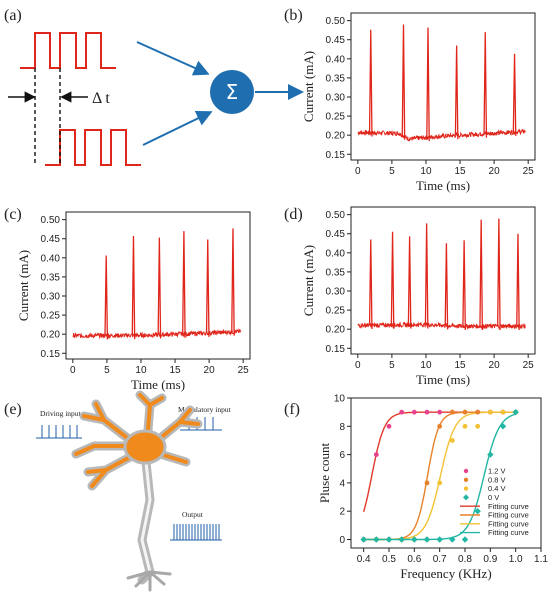 The height and width of the screenshot is (594, 550). Describe the element at coordinates (342, 512) in the screenshot. I see `y-tick-label: 2` at that location.